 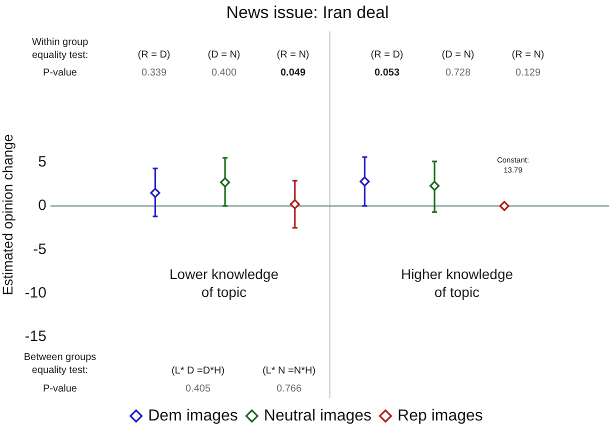 I want to click on annotation: Higher knowledge of topic, so click(x=457, y=283).